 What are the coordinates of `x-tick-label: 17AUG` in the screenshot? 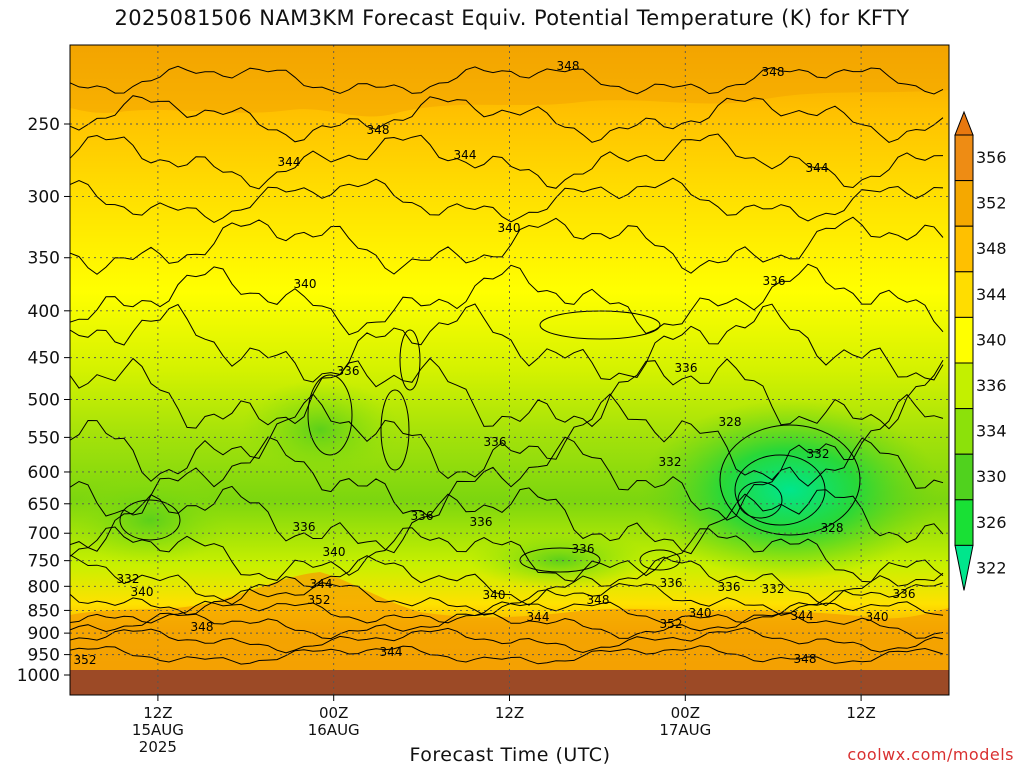 It's located at (685, 730).